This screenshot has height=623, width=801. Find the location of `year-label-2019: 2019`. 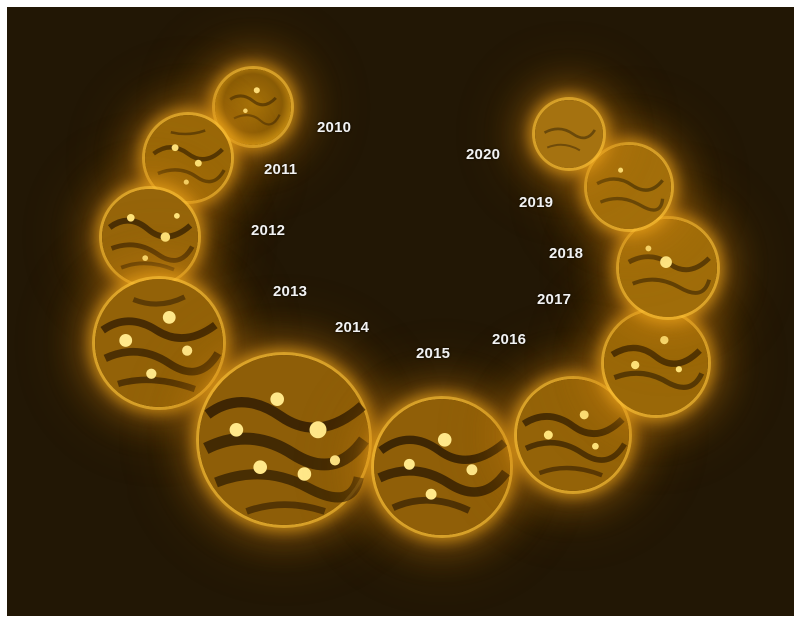

year-label-2019: 2019 is located at coordinates (536, 202).